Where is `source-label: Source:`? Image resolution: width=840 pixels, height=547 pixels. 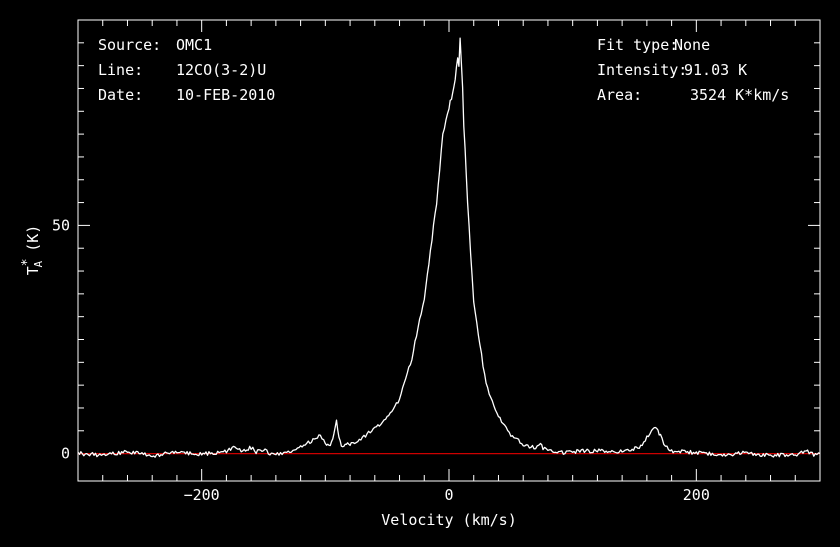
source-label: Source: is located at coordinates (129, 45).